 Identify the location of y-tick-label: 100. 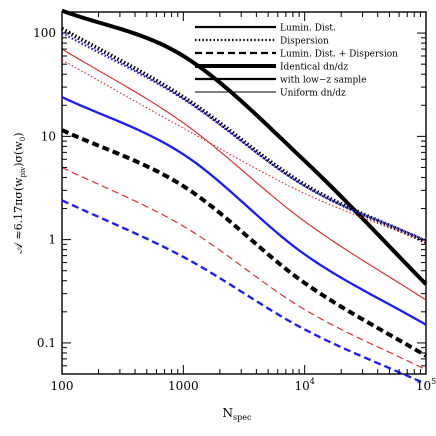
(44, 33).